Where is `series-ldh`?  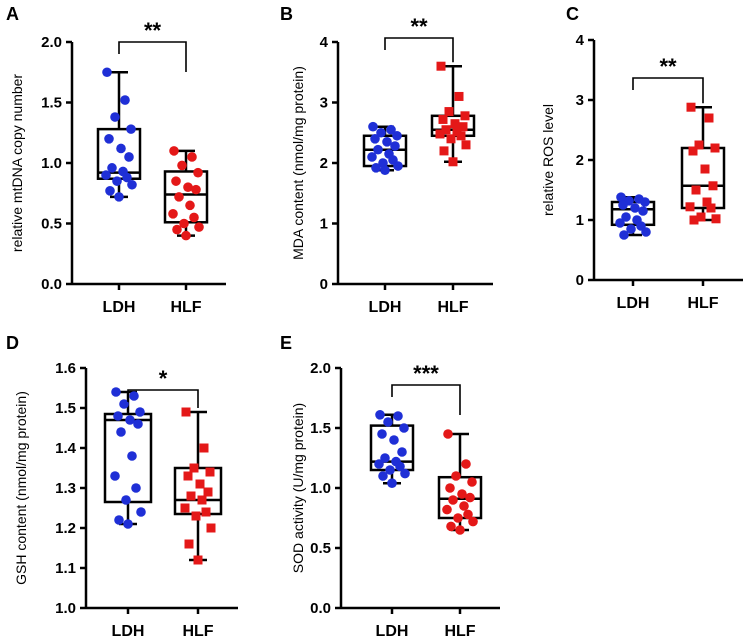 series-ldh is located at coordinates (128, 458).